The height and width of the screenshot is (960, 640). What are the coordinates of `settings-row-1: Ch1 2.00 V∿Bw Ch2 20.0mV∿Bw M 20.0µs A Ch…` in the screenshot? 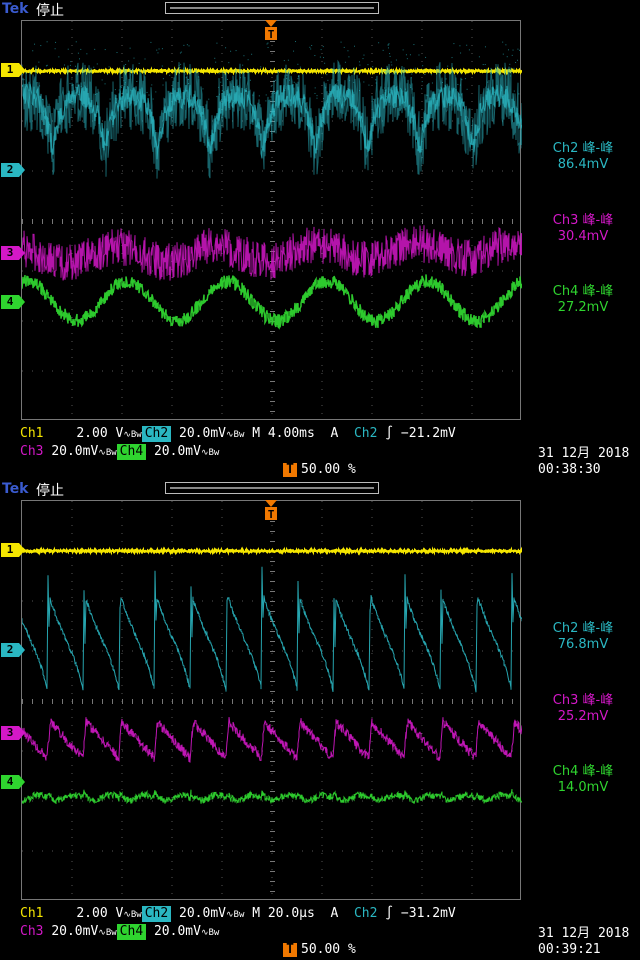 It's located at (238, 914).